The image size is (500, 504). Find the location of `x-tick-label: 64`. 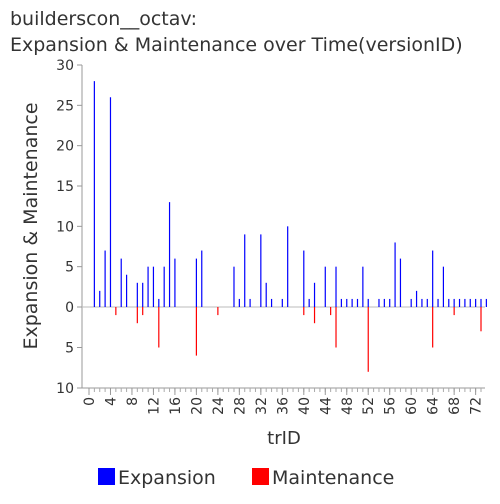

x-tick-label: 64 is located at coordinates (434, 406).